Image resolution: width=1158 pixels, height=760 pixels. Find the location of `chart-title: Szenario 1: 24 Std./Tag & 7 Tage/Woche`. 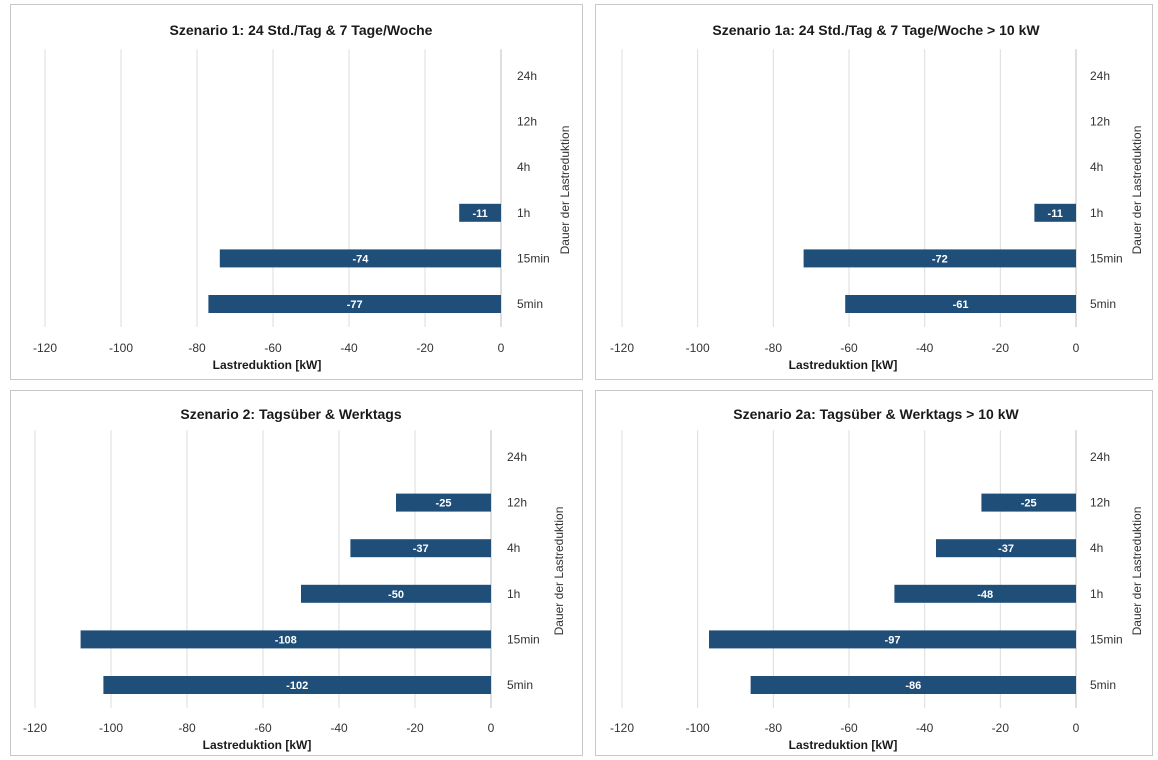

chart-title: Szenario 1: 24 Std./Tag & 7 Tage/Woche is located at coordinates (301, 30).